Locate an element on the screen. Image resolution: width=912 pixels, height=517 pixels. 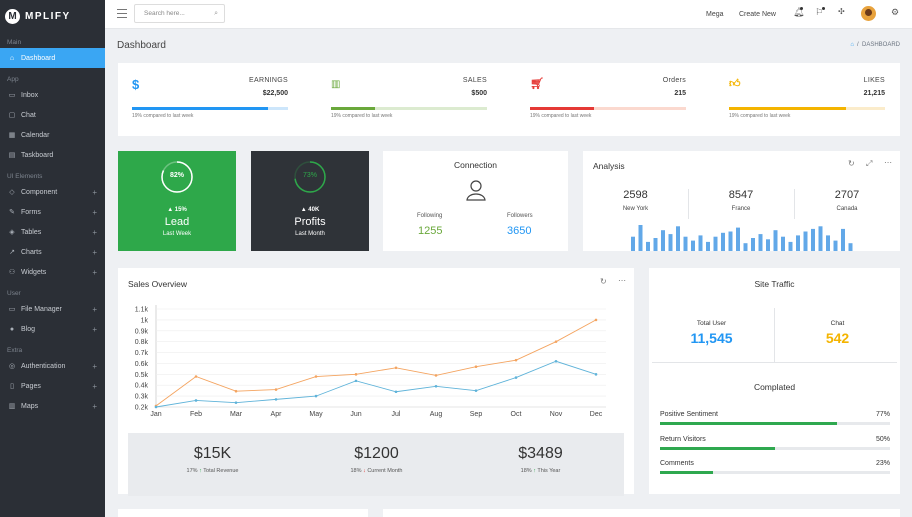
sidebar-item-label: Forms is located at coordinates (31, 212).